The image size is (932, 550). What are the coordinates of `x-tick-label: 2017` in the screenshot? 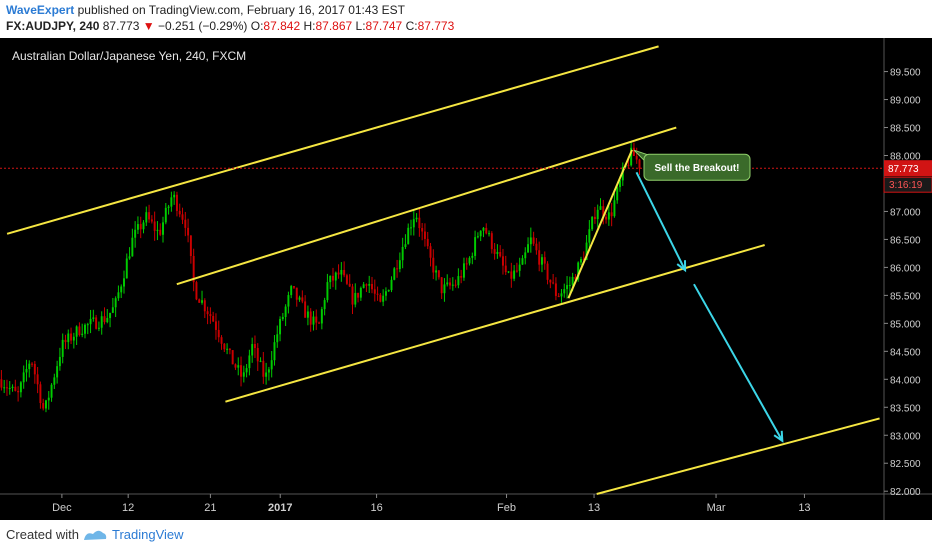 It's located at (280, 508).